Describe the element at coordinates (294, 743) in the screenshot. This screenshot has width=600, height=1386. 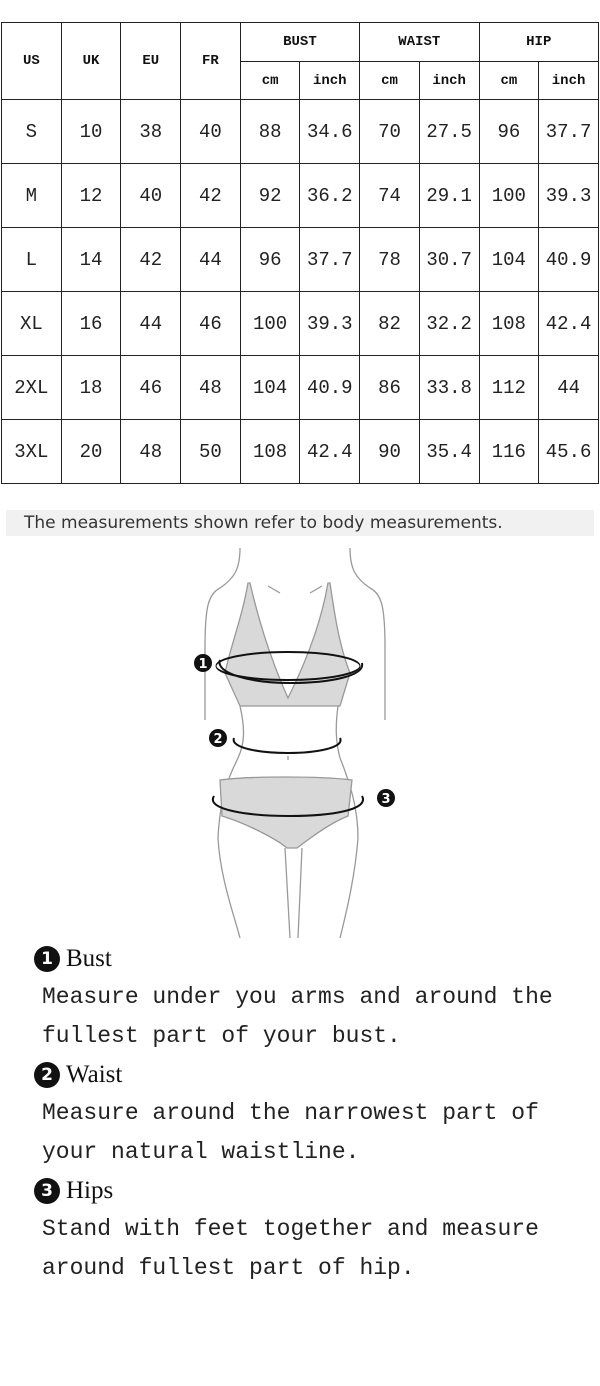
I see `body-outline-illustration: 1 2 3` at that location.